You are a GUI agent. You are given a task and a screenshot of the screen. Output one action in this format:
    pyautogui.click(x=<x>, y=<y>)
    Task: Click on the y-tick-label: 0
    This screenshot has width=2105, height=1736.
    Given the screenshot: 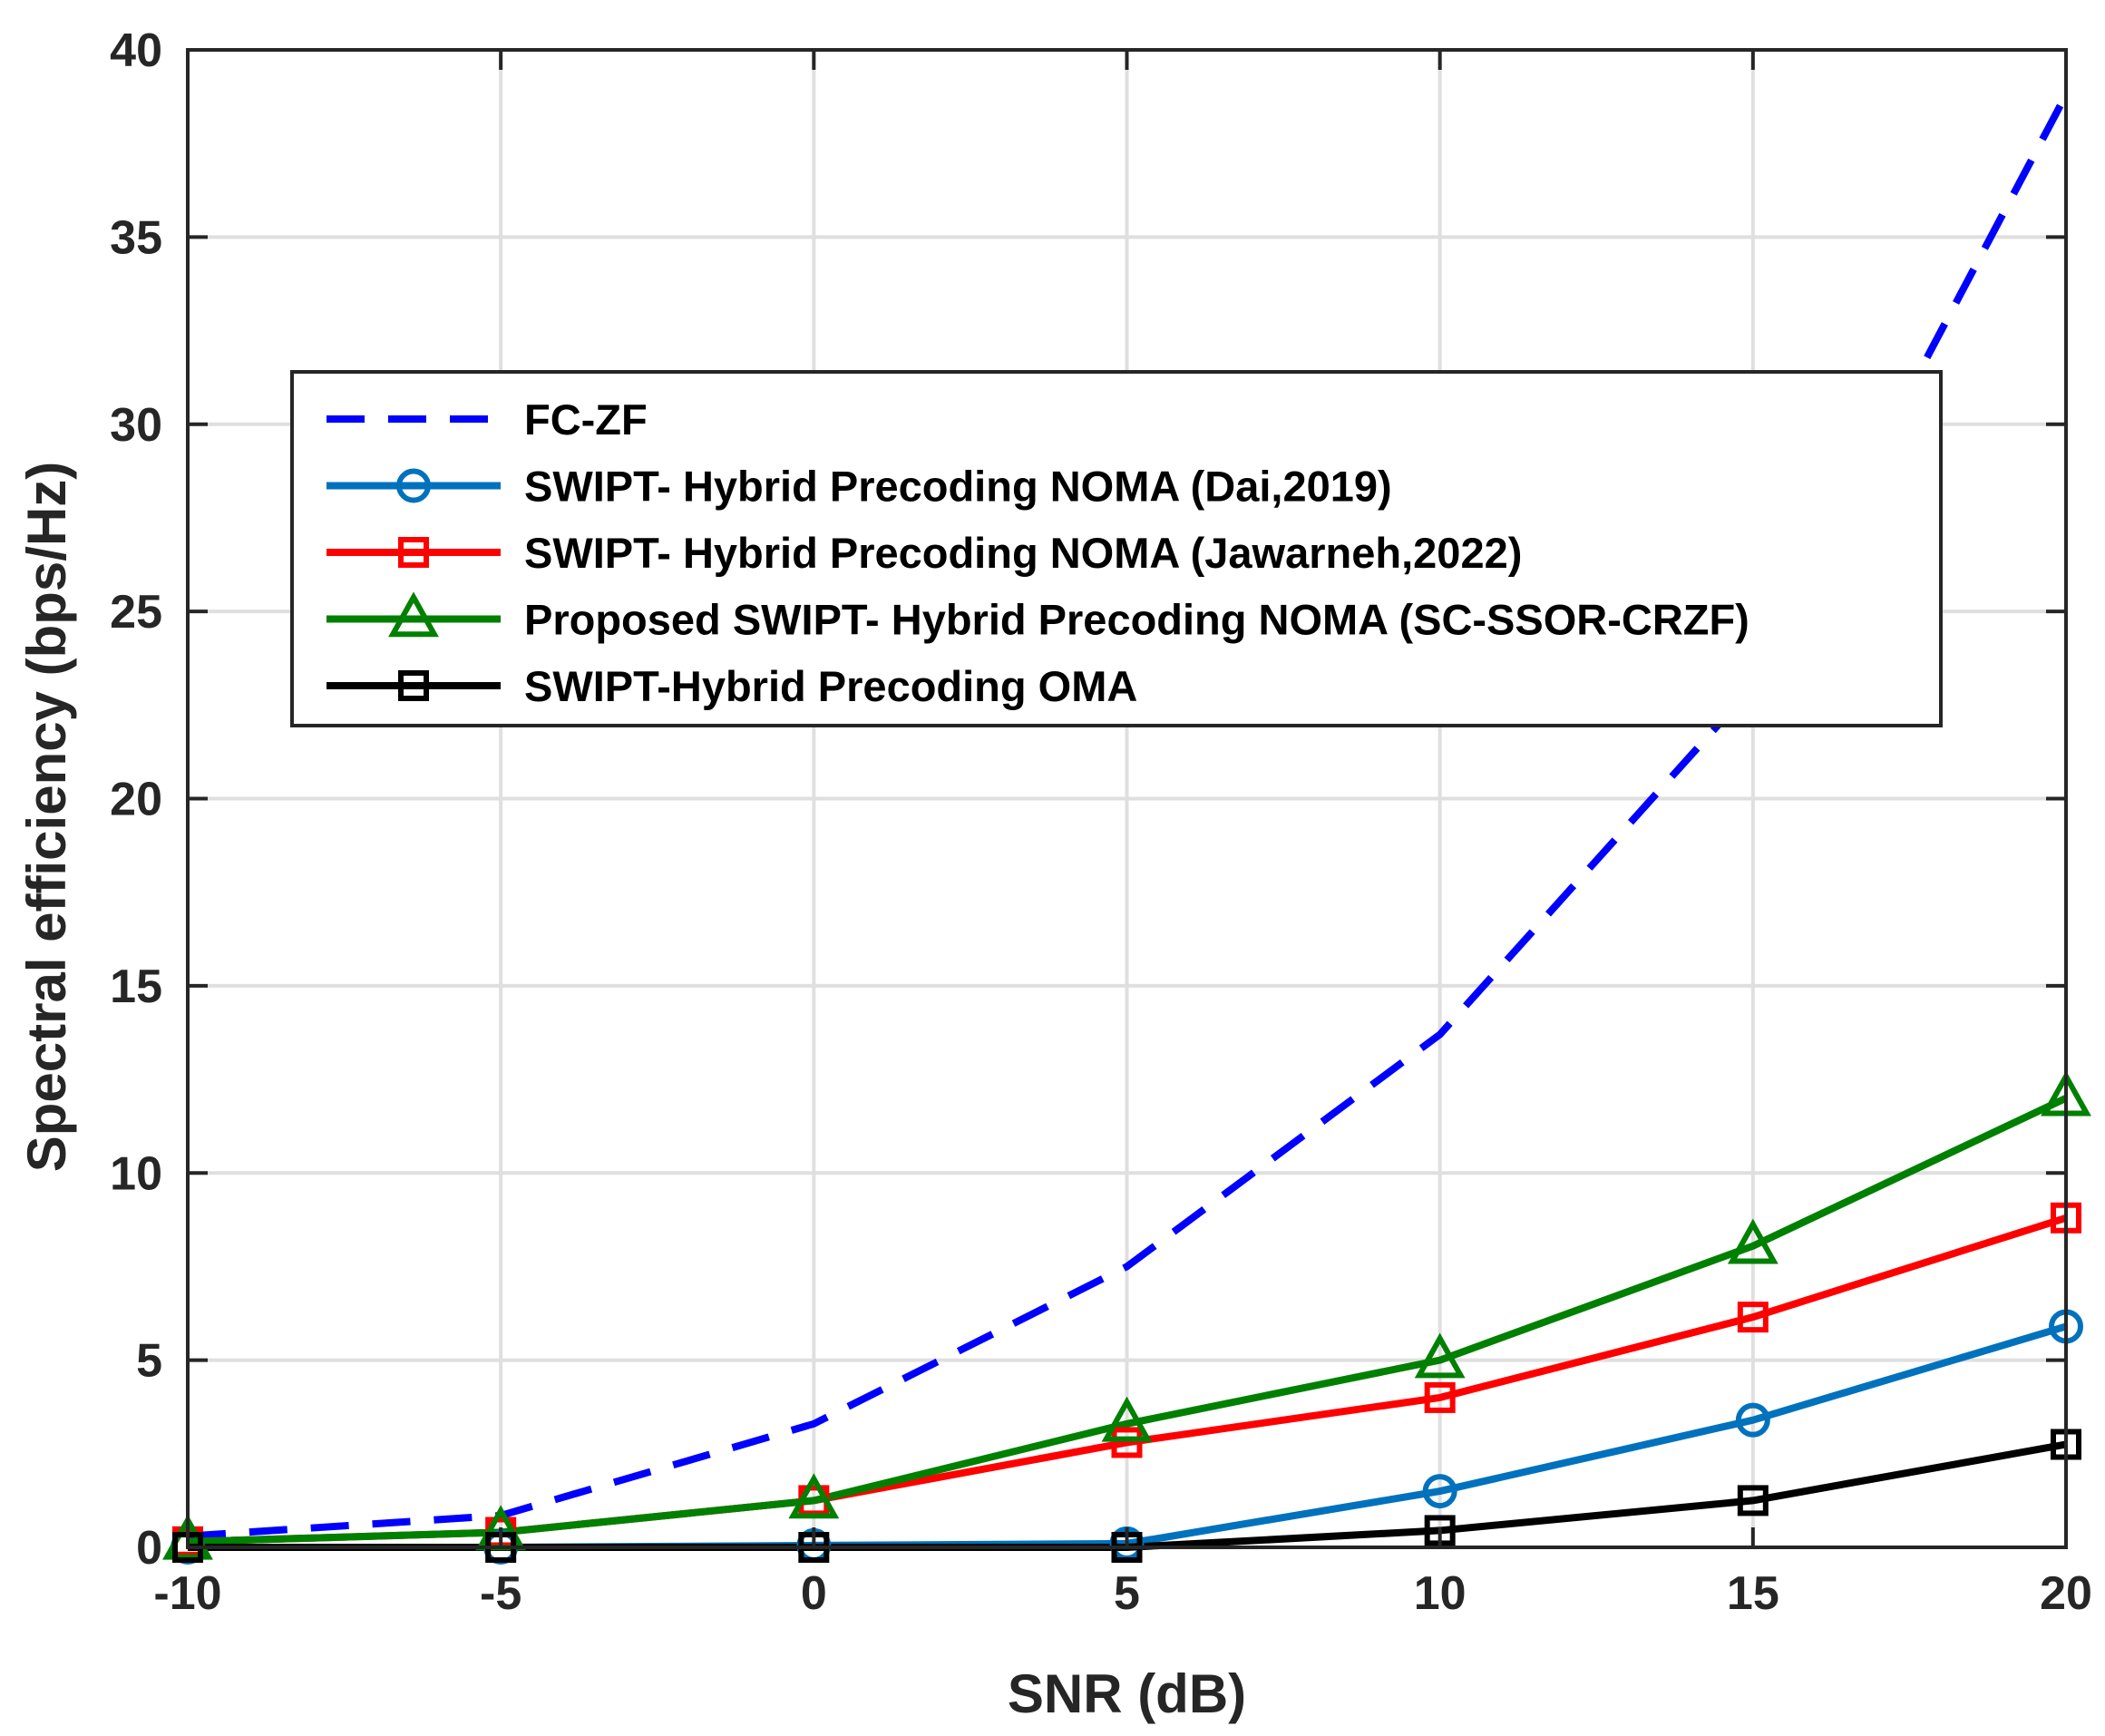 What is the action you would take?
    pyautogui.click(x=149, y=1548)
    